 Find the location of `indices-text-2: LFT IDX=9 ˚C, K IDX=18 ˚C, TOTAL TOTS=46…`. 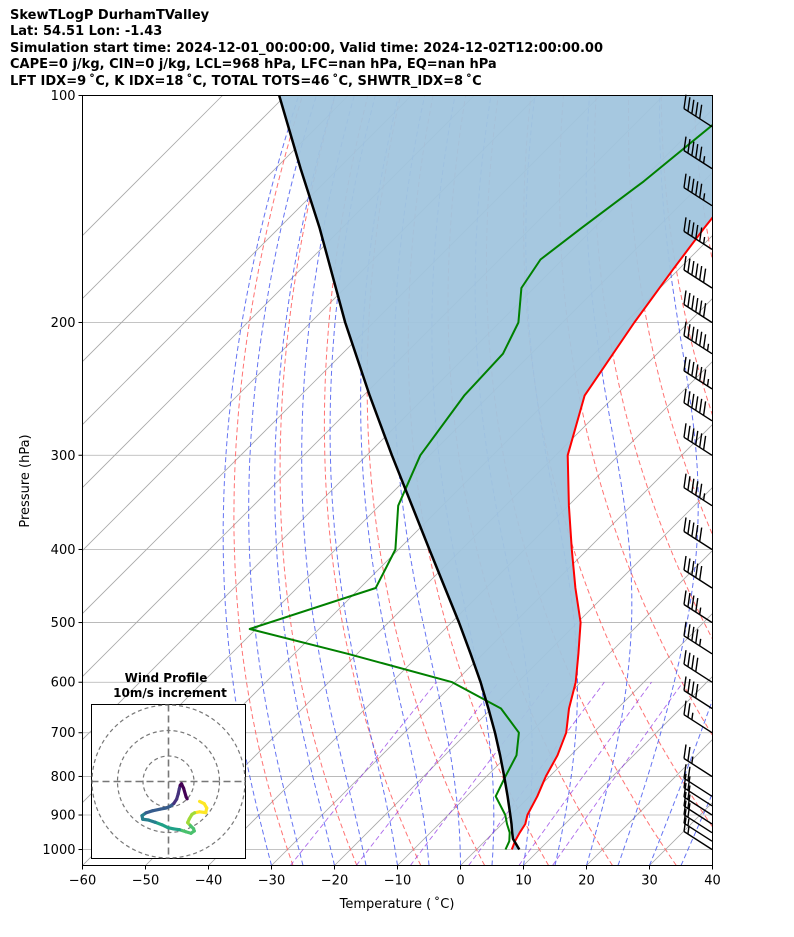

indices-text-2: LFT IDX=9 ˚C, K IDX=18 ˚C, TOTAL TOTS=46… is located at coordinates (246, 81).